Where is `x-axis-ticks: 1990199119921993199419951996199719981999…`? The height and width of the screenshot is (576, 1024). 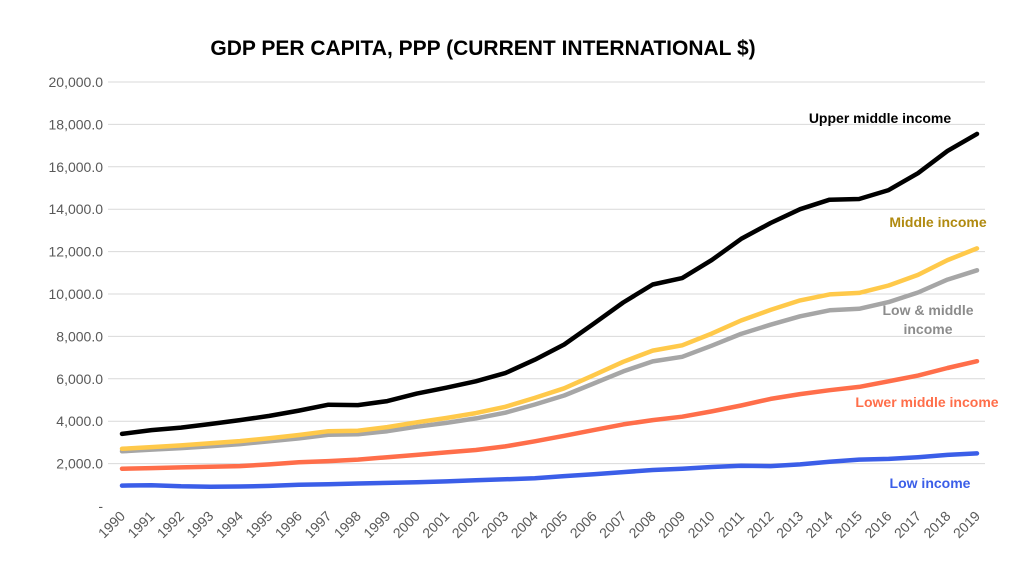
x-axis-ticks: 1990199119921993199419951996199719981999… is located at coordinates (539, 524).